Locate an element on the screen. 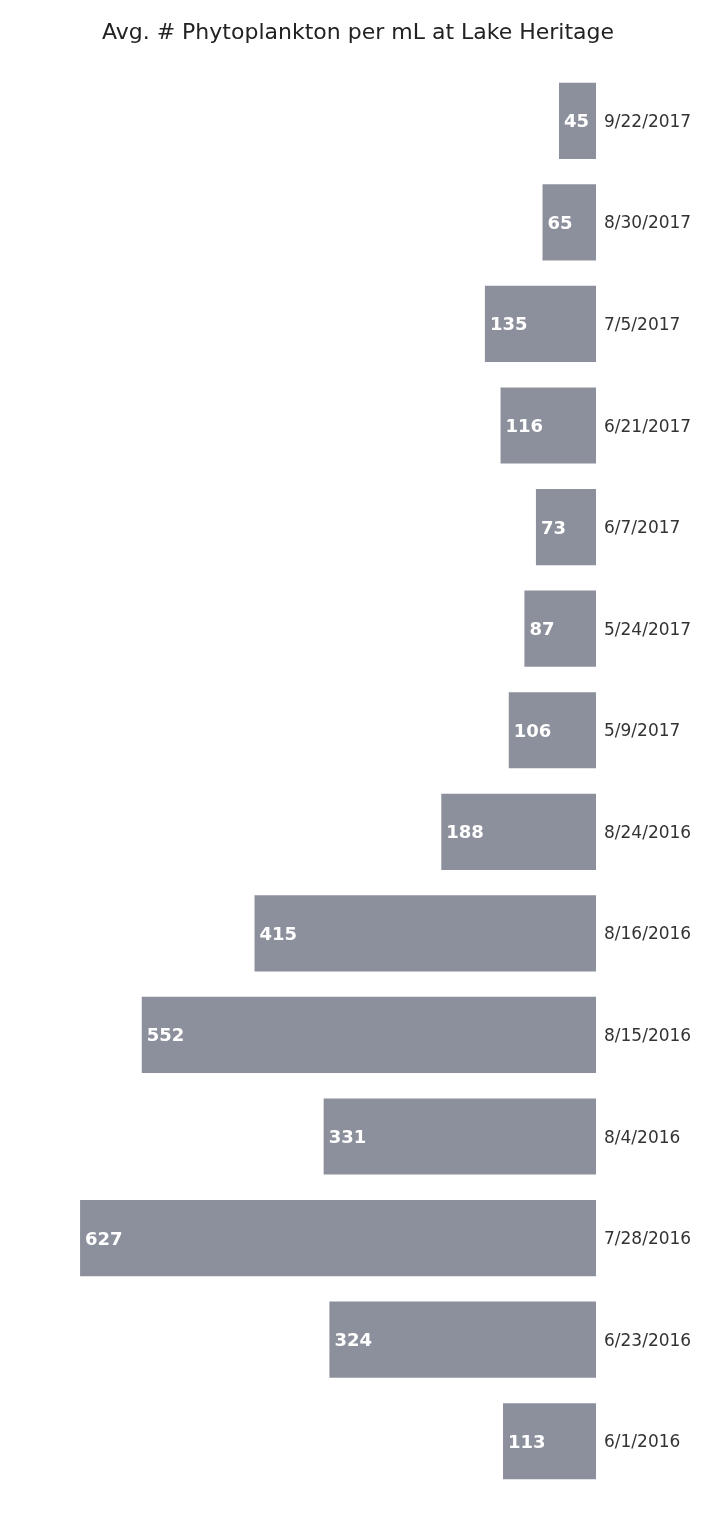  y-tick-label: 8/4/2016 is located at coordinates (642, 1136).